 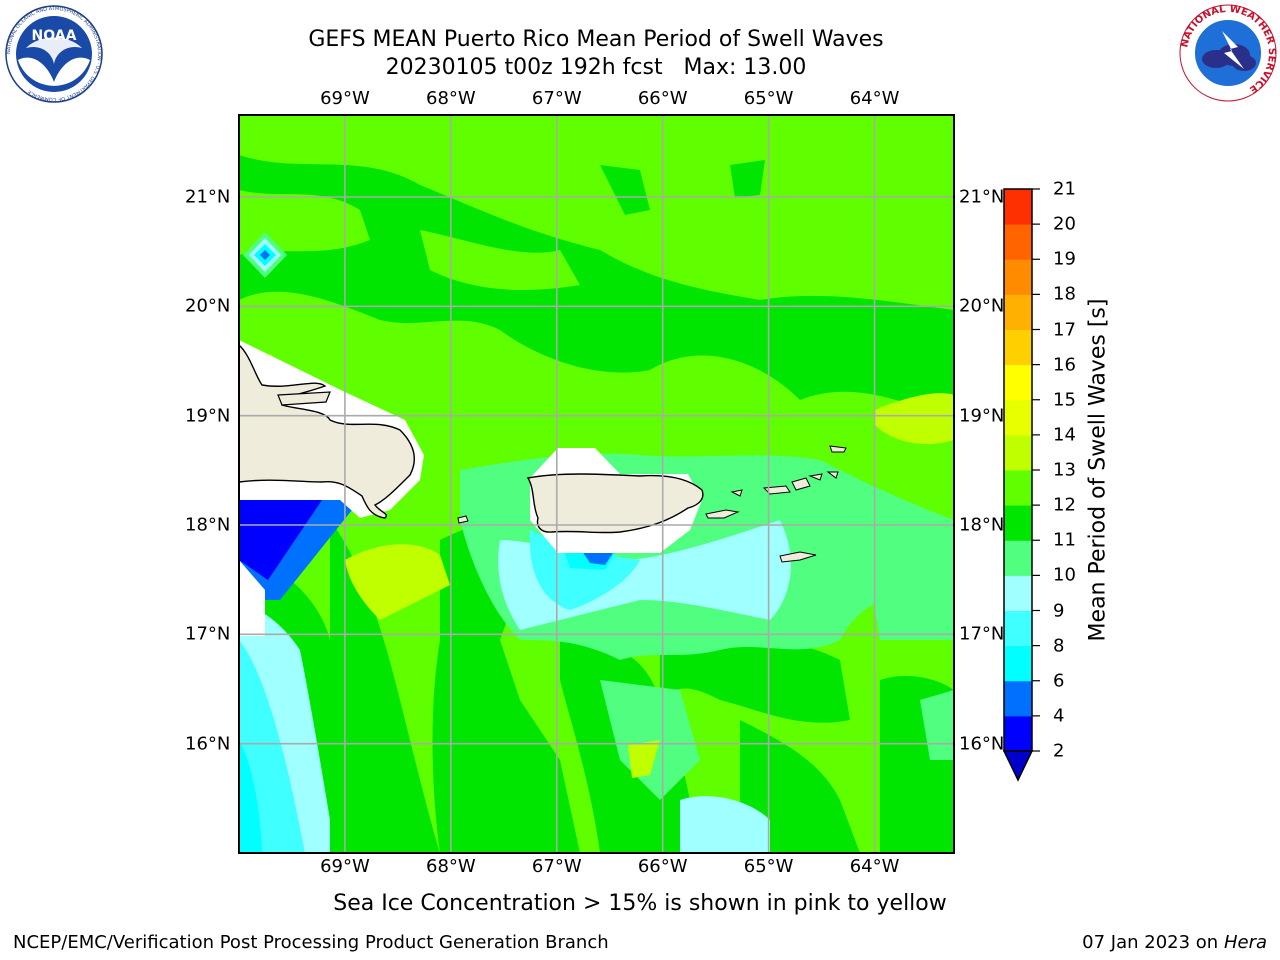 What do you see at coordinates (1064, 365) in the screenshot?
I see `colorbar-tick-label: 16` at bounding box center [1064, 365].